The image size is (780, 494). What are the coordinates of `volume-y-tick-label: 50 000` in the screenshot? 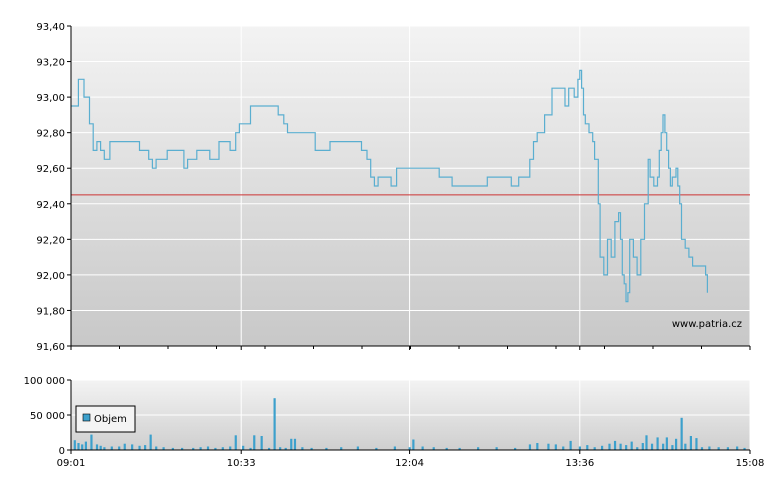 It's located at (47, 416).